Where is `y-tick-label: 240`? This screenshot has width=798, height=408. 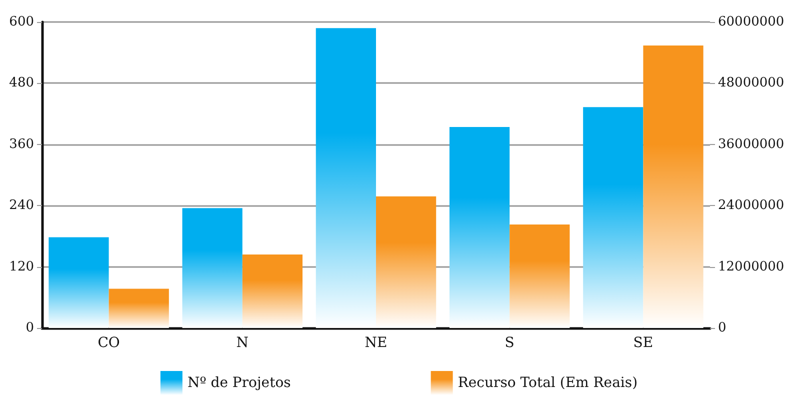 y-tick-label: 240 is located at coordinates (21, 206).